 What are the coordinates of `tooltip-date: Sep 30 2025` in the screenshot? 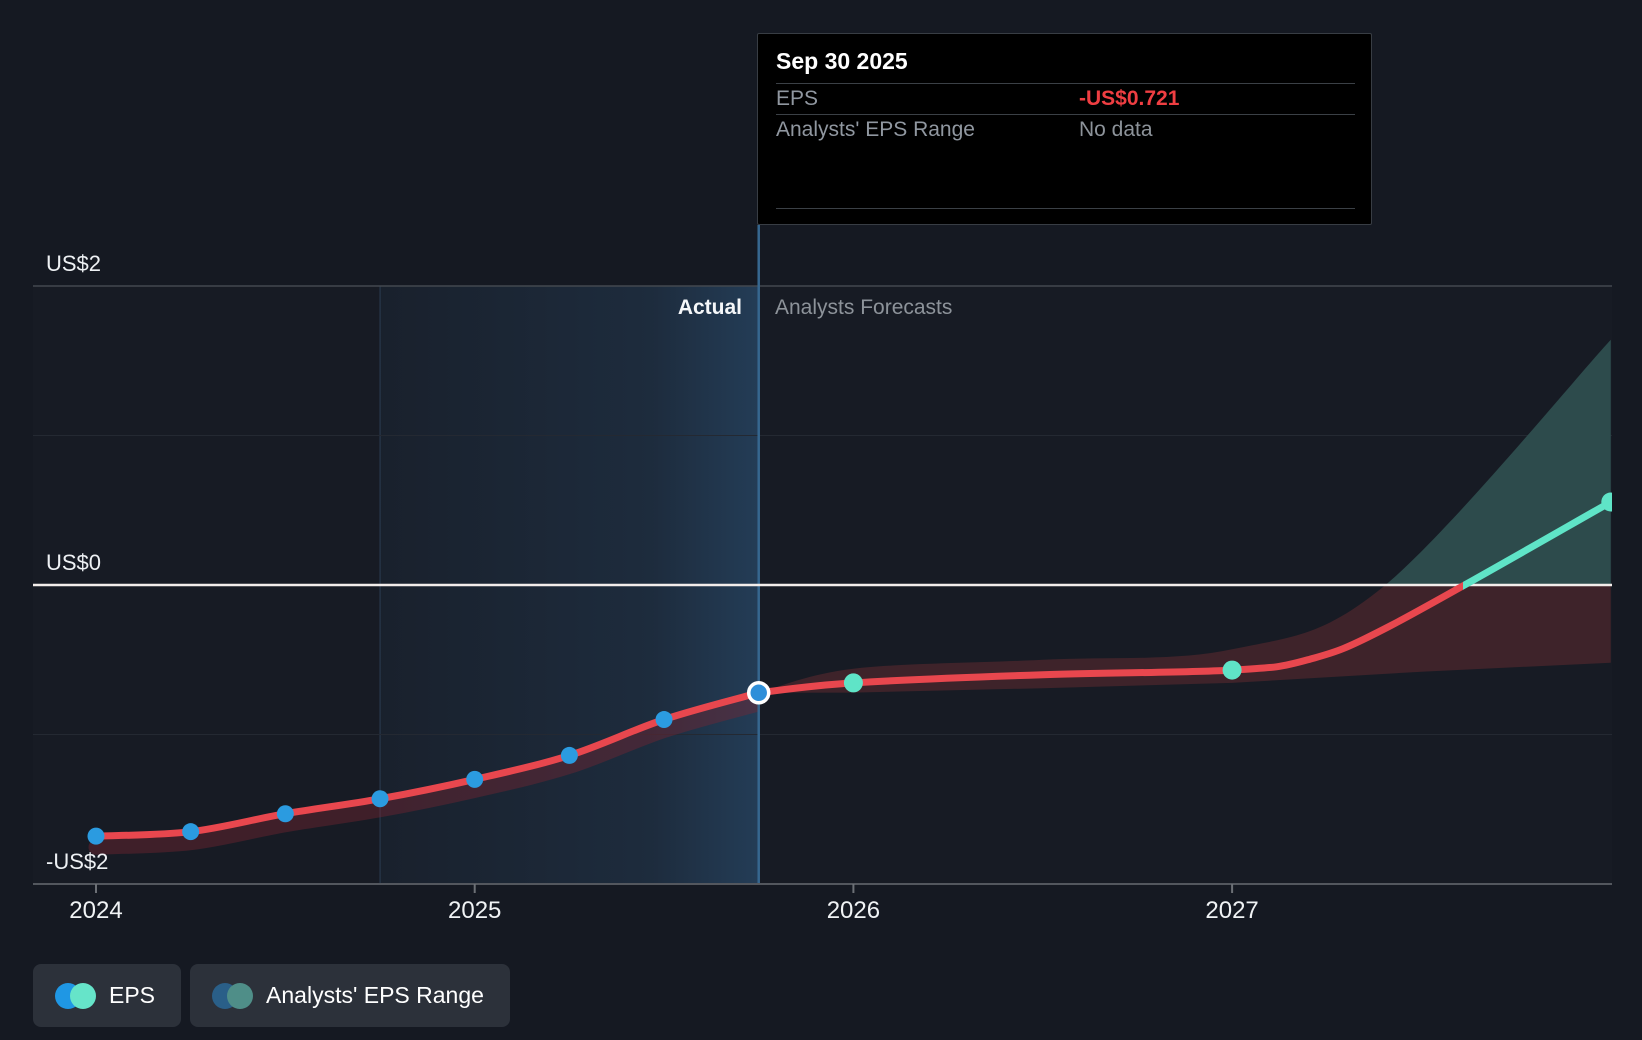 It's located at (842, 61).